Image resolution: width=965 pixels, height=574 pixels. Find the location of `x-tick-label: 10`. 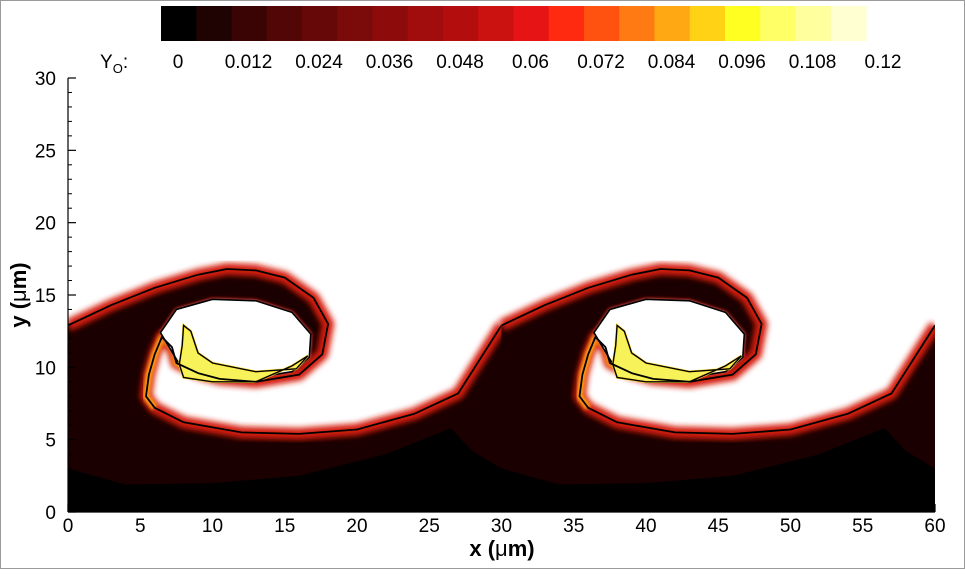

x-tick-label: 10 is located at coordinates (212, 526).